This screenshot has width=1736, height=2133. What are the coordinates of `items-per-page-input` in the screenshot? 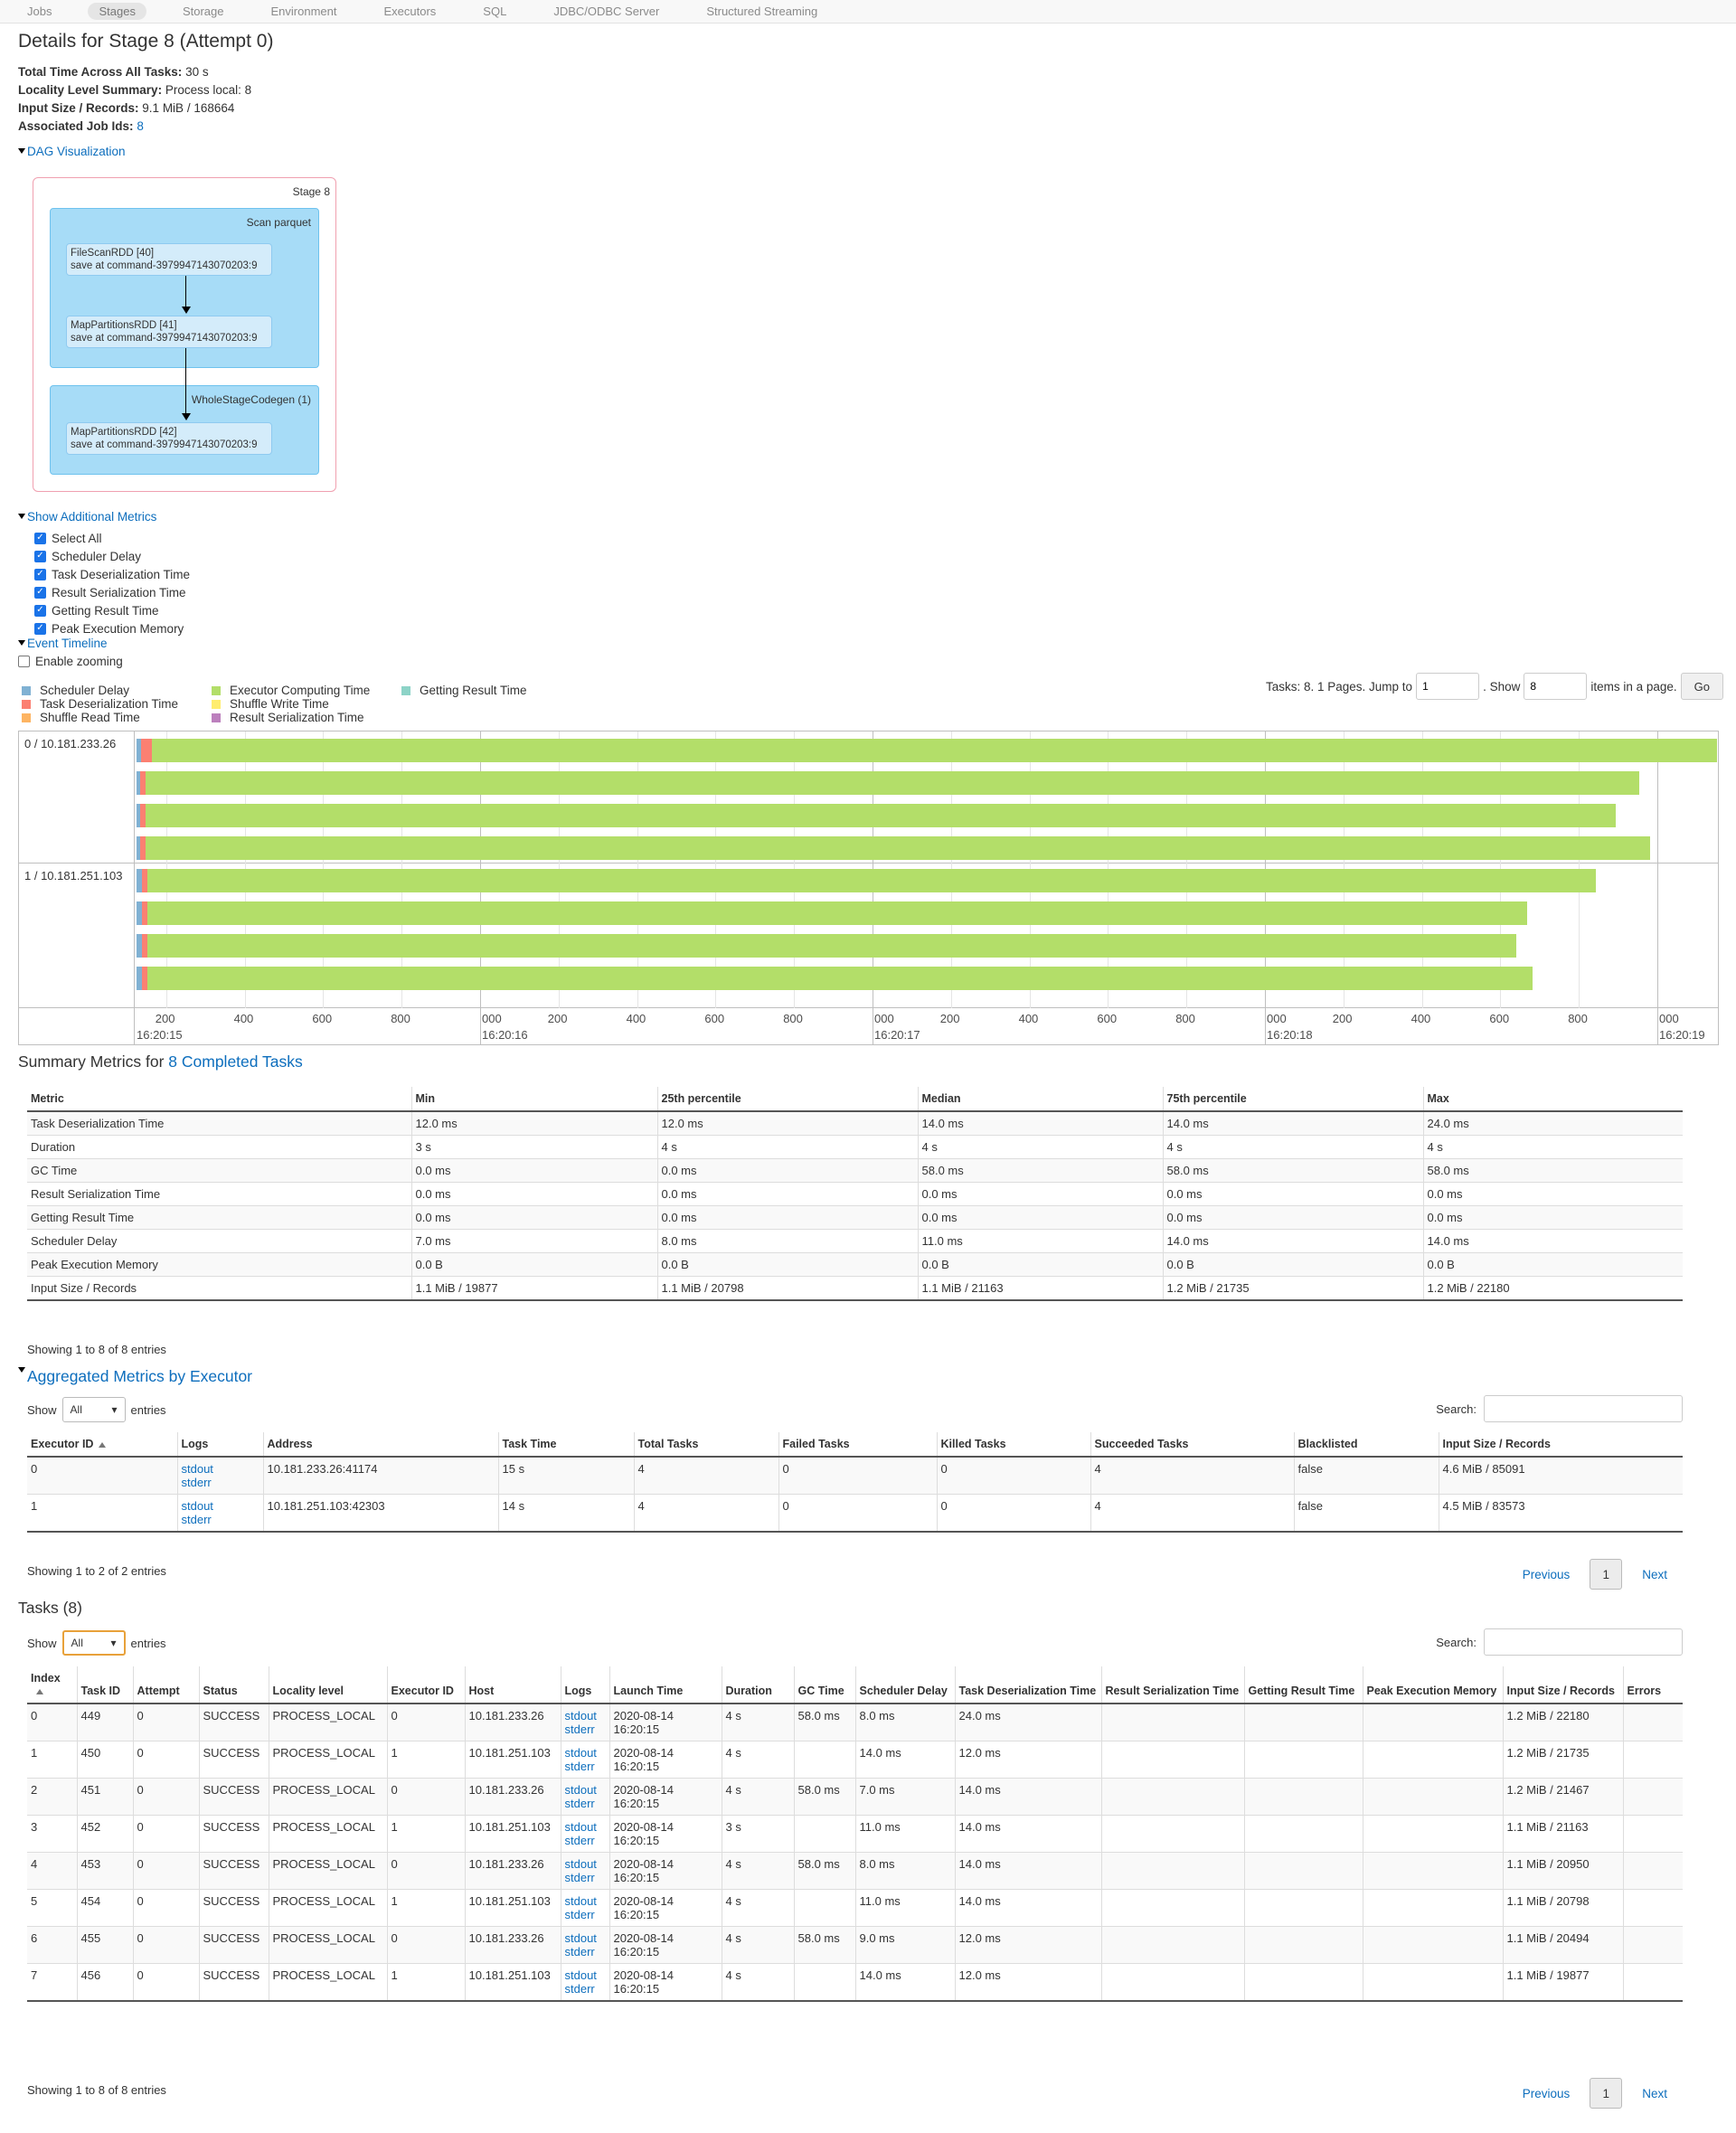 It's located at (1556, 687).